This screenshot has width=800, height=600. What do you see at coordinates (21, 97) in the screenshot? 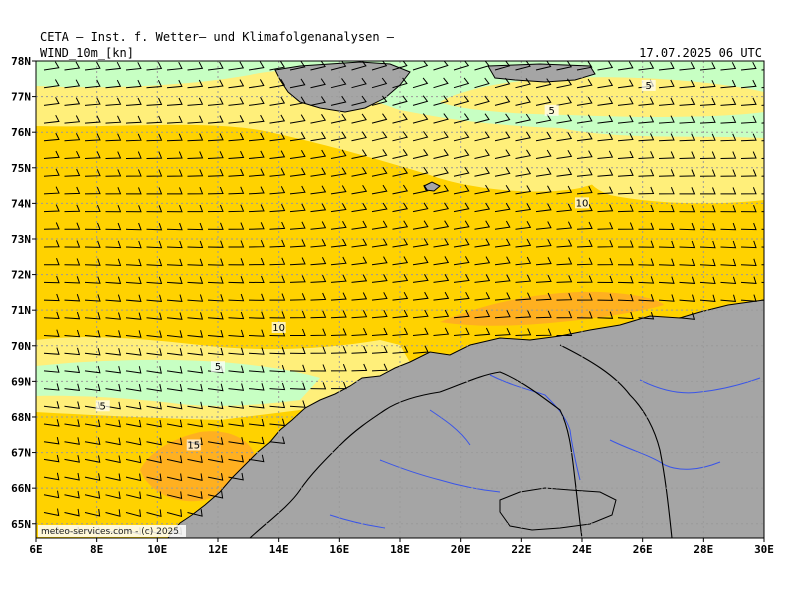
I see `lat-tick-label: 77N` at bounding box center [21, 97].